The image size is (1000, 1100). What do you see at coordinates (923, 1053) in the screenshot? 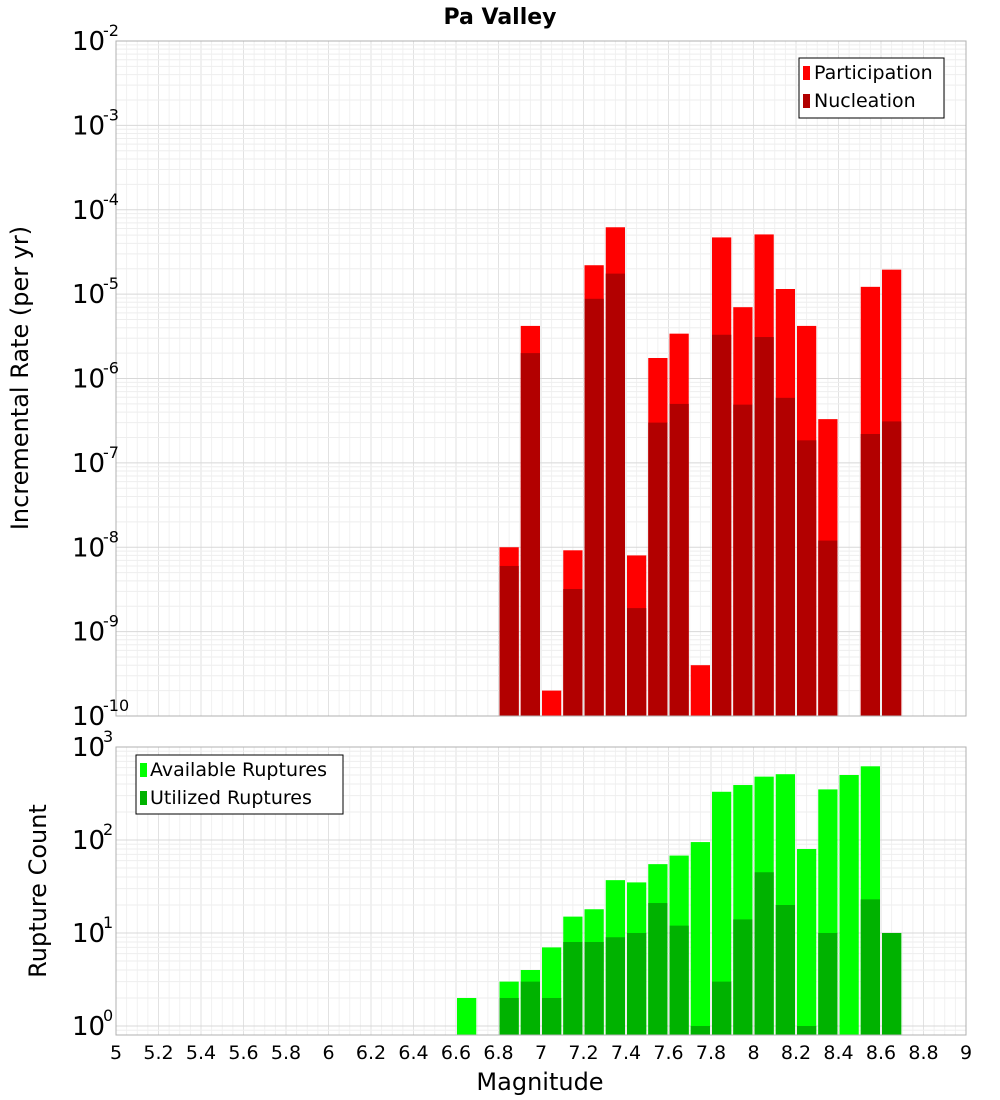
I see `x-tick-label: 8.8` at bounding box center [923, 1053].